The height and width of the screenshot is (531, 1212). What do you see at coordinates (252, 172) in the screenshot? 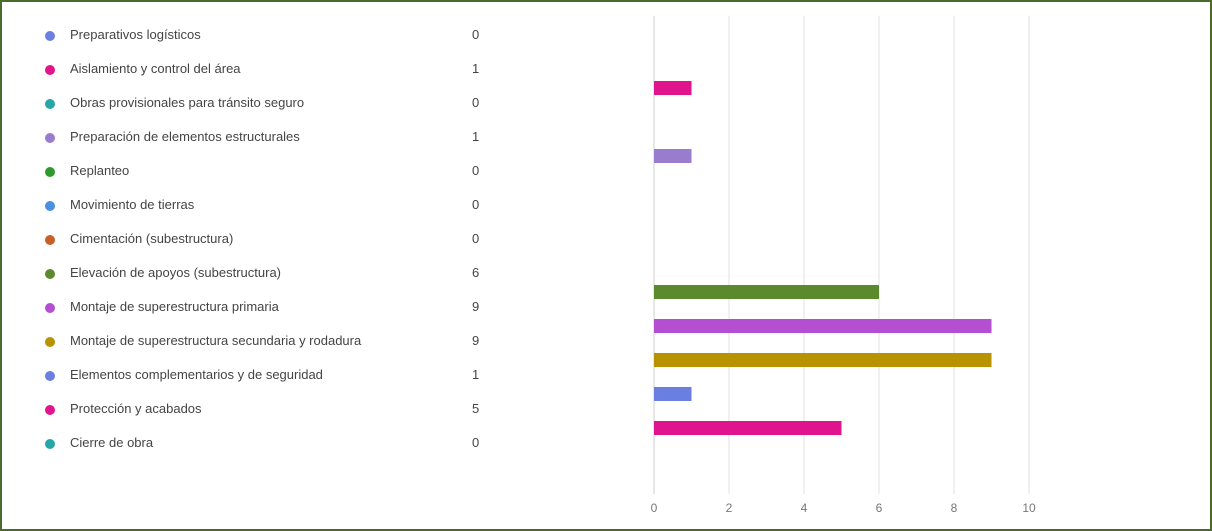
I see `legend-item: Replanteo 0` at bounding box center [252, 172].